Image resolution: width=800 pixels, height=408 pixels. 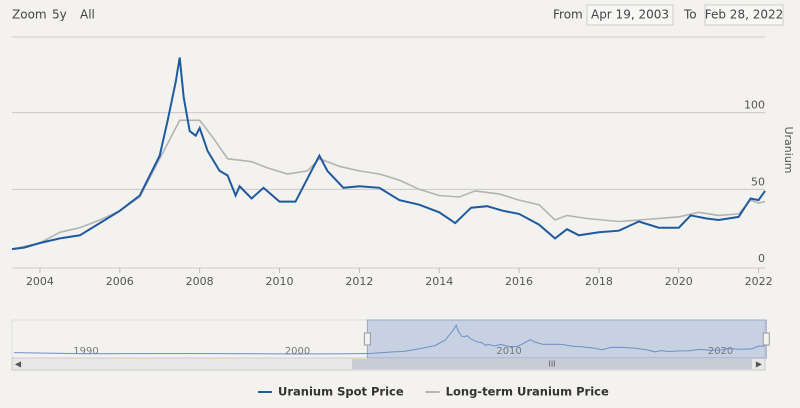 I want to click on navigator-bg, so click(x=388, y=339).